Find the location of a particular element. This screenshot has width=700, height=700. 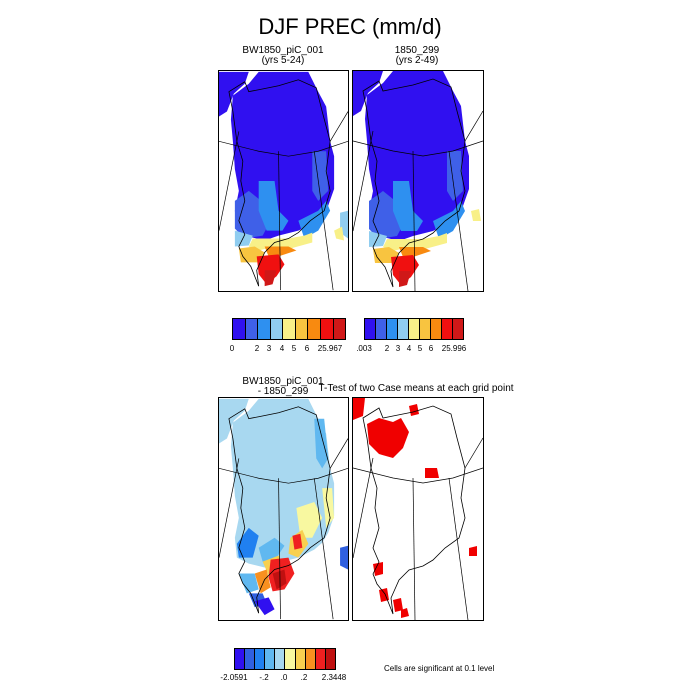

colorbar-case1 is located at coordinates (289, 329).